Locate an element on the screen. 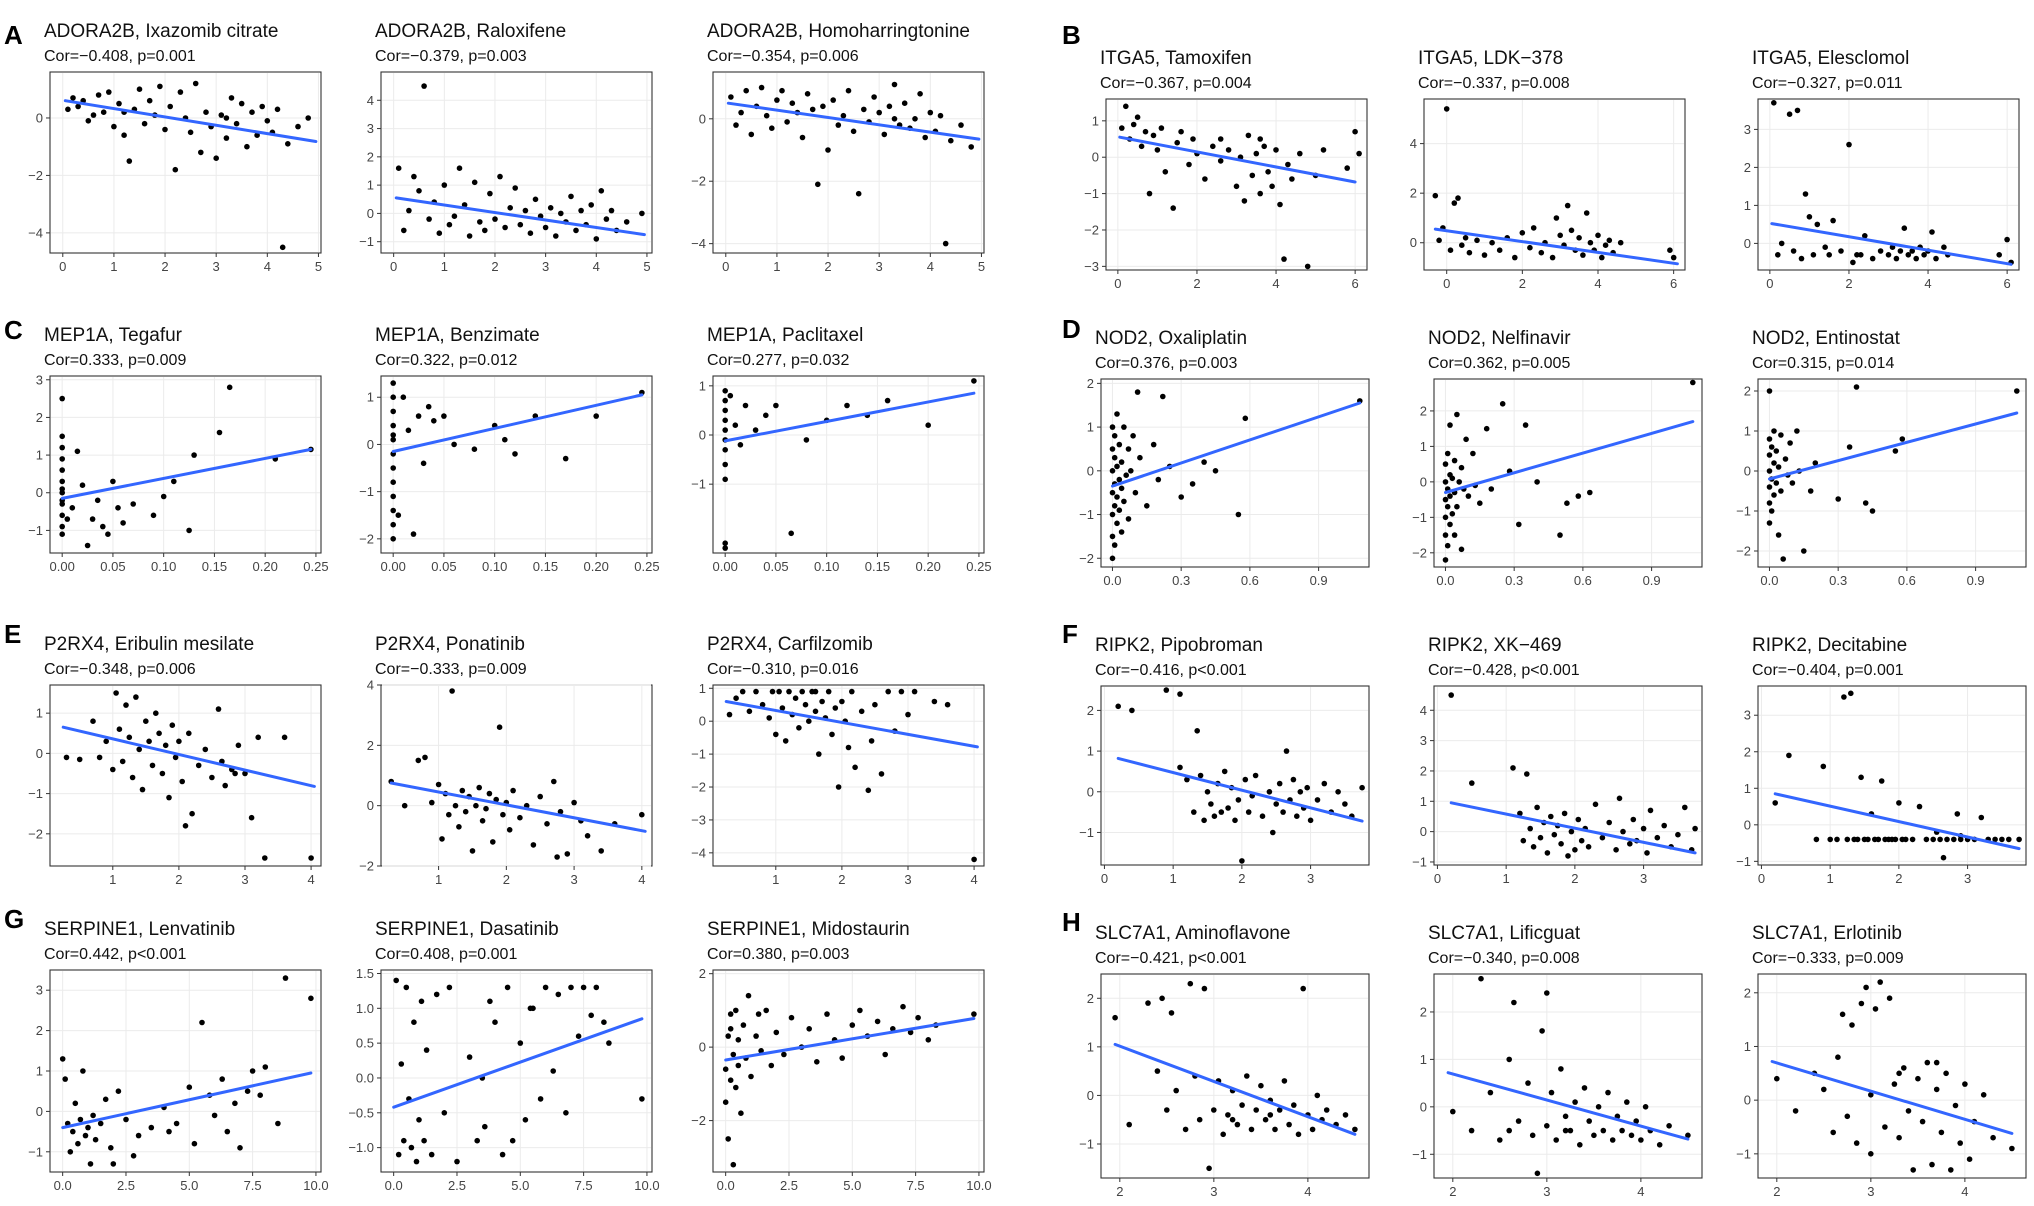  correlation-label: Cor=0.442, p<0.001 is located at coordinates (115, 954).